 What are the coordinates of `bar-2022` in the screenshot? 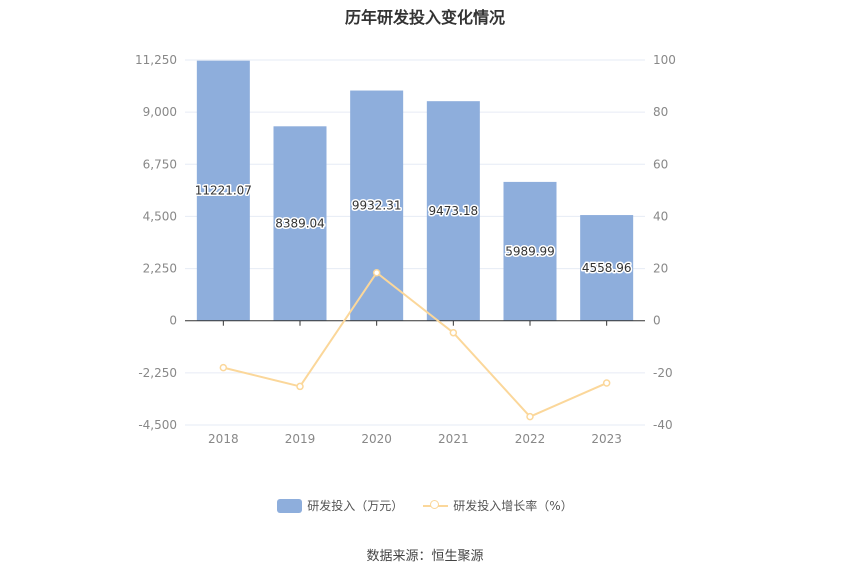 It's located at (530, 251).